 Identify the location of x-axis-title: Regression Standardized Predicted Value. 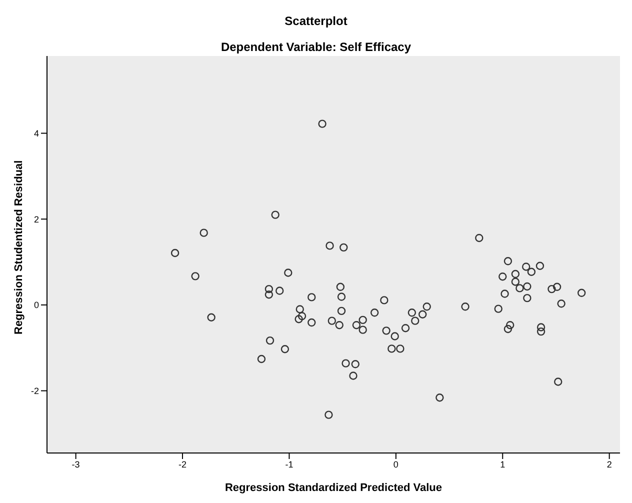
(333, 488).